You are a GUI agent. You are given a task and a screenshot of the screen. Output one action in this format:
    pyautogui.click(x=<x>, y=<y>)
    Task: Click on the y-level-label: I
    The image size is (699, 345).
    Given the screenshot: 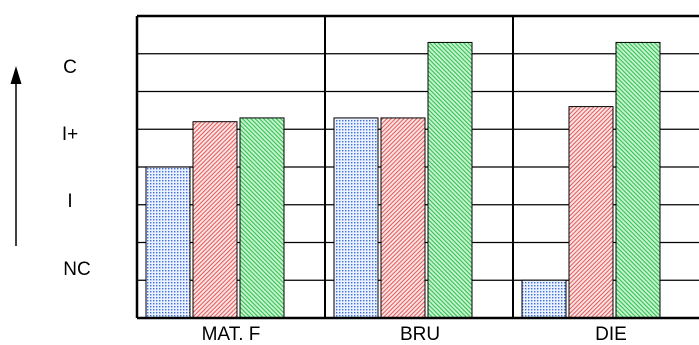 What is the action you would take?
    pyautogui.click(x=69, y=201)
    